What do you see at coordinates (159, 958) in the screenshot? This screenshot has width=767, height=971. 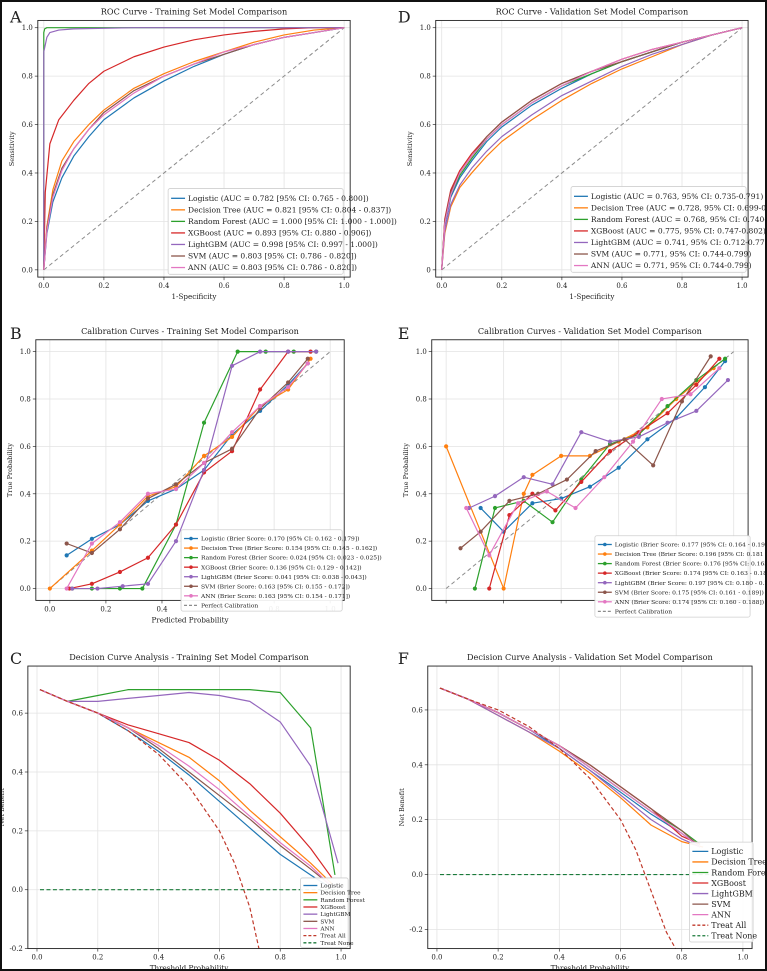 I see `x-tick-label: 0.4` at bounding box center [159, 958].